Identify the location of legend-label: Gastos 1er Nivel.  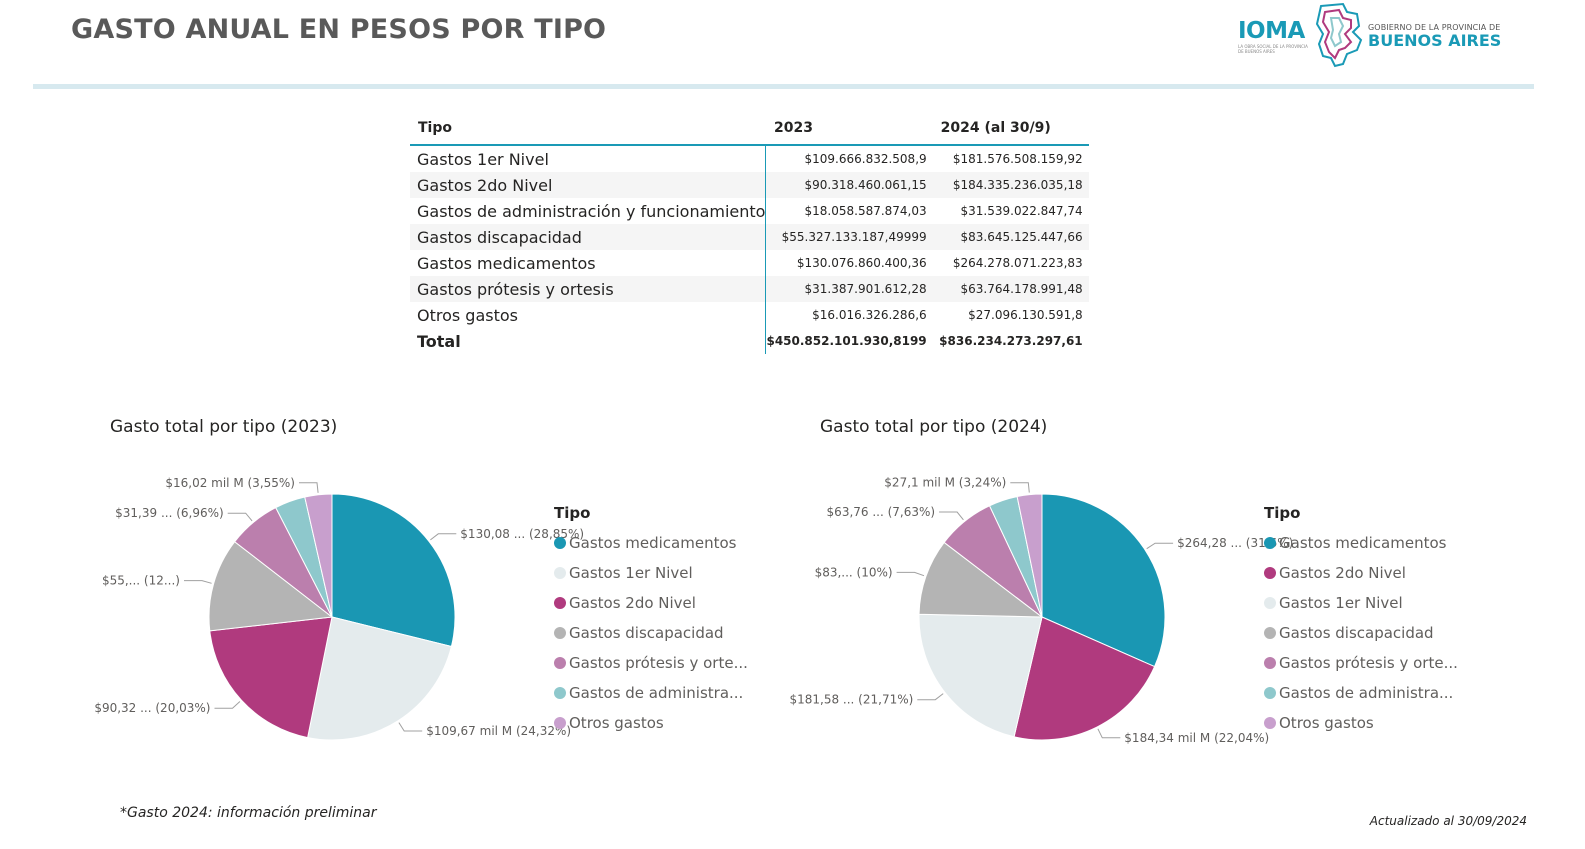
(1341, 603).